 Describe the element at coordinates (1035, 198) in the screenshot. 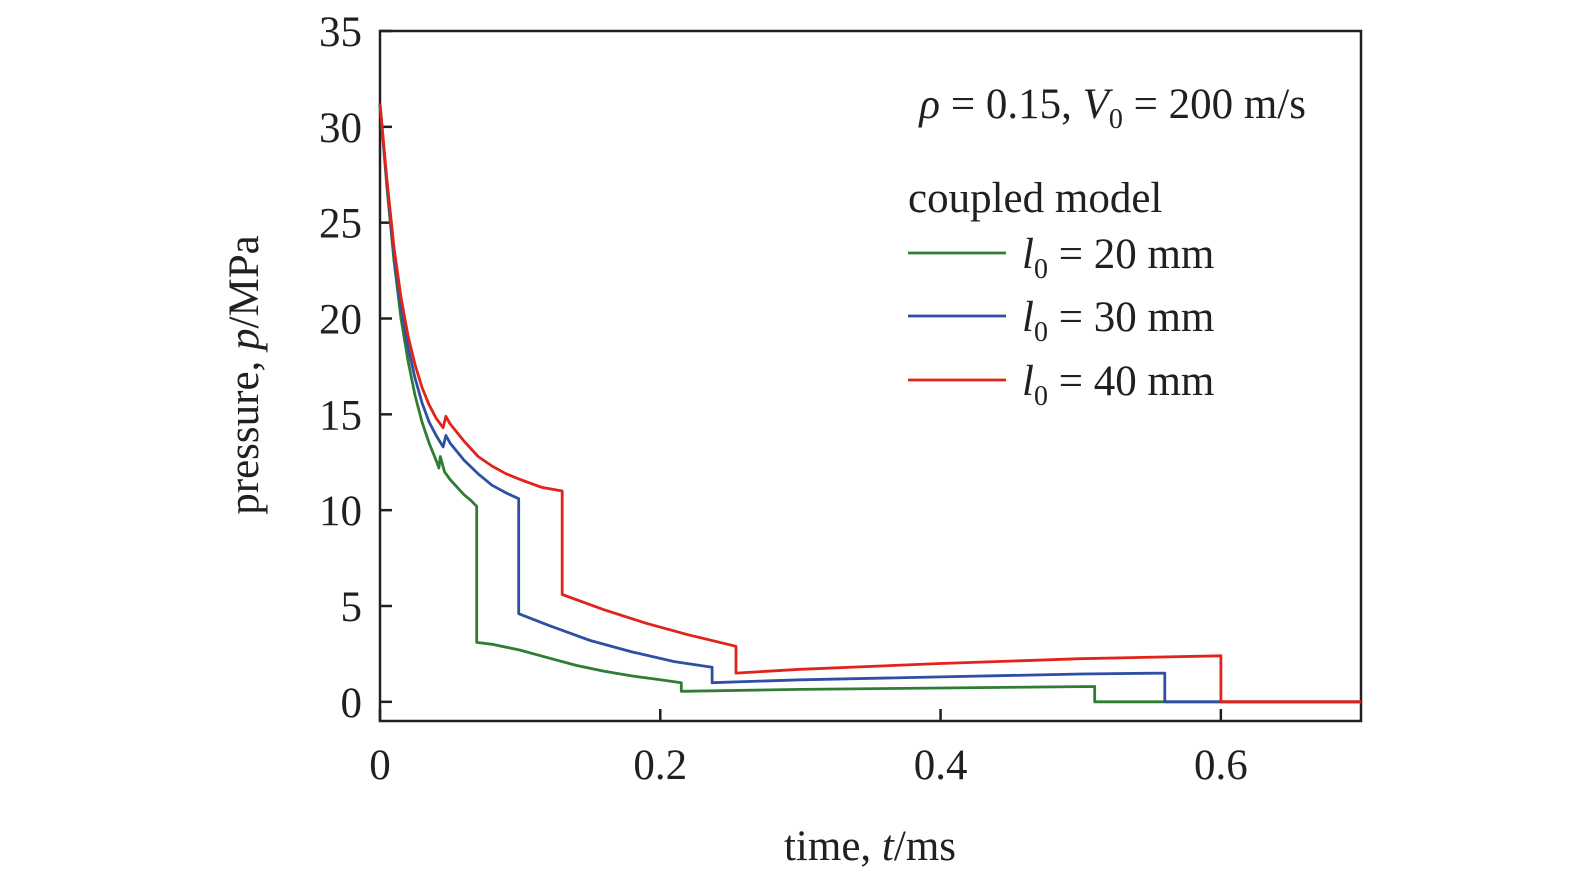

I see `legend-title: coupled model` at that location.